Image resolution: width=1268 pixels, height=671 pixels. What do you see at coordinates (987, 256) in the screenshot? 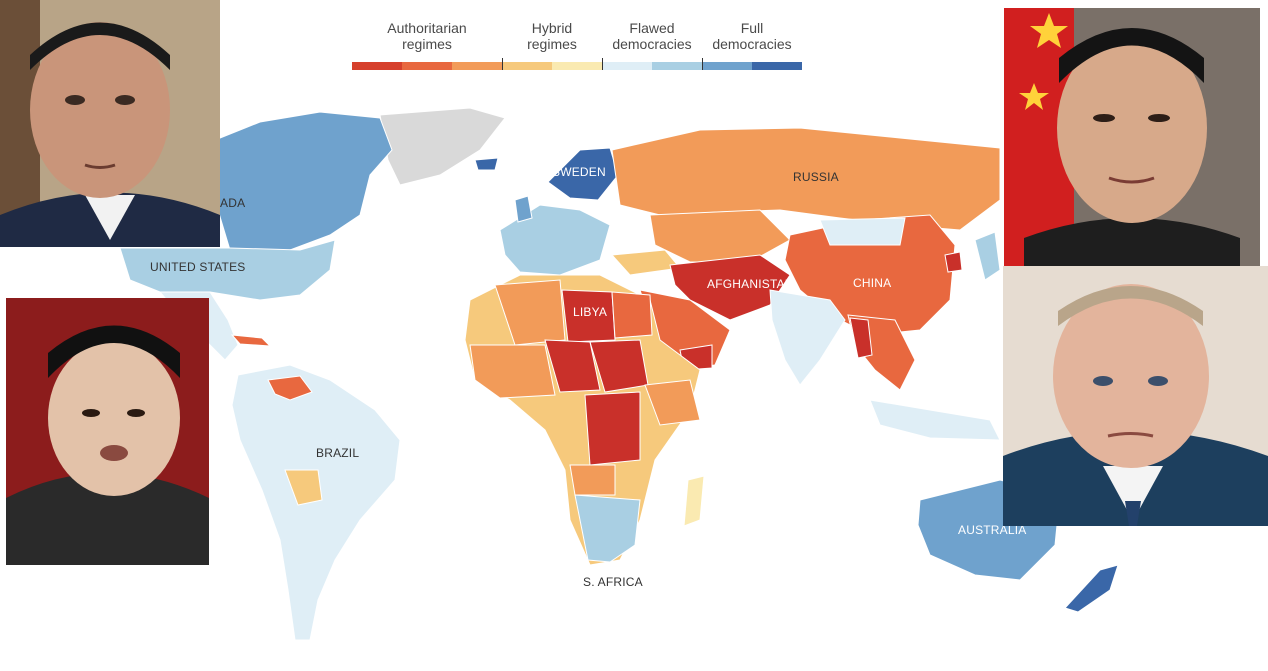
I see `japan-region` at bounding box center [987, 256].